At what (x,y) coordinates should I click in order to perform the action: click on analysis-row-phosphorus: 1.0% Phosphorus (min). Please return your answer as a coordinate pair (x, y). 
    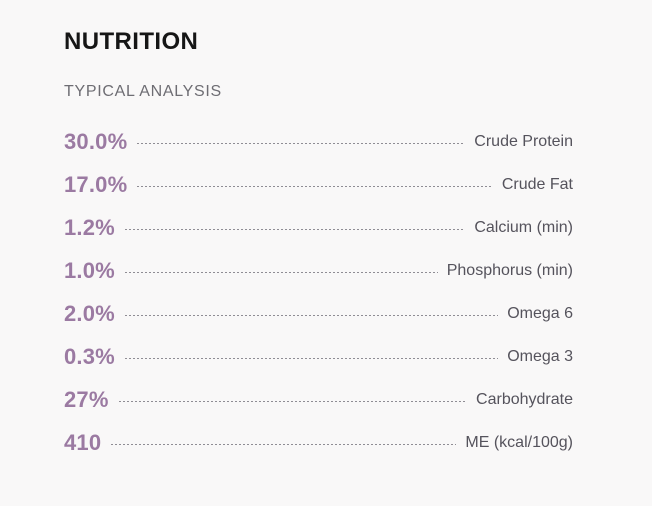
    Looking at the image, I should click on (318, 270).